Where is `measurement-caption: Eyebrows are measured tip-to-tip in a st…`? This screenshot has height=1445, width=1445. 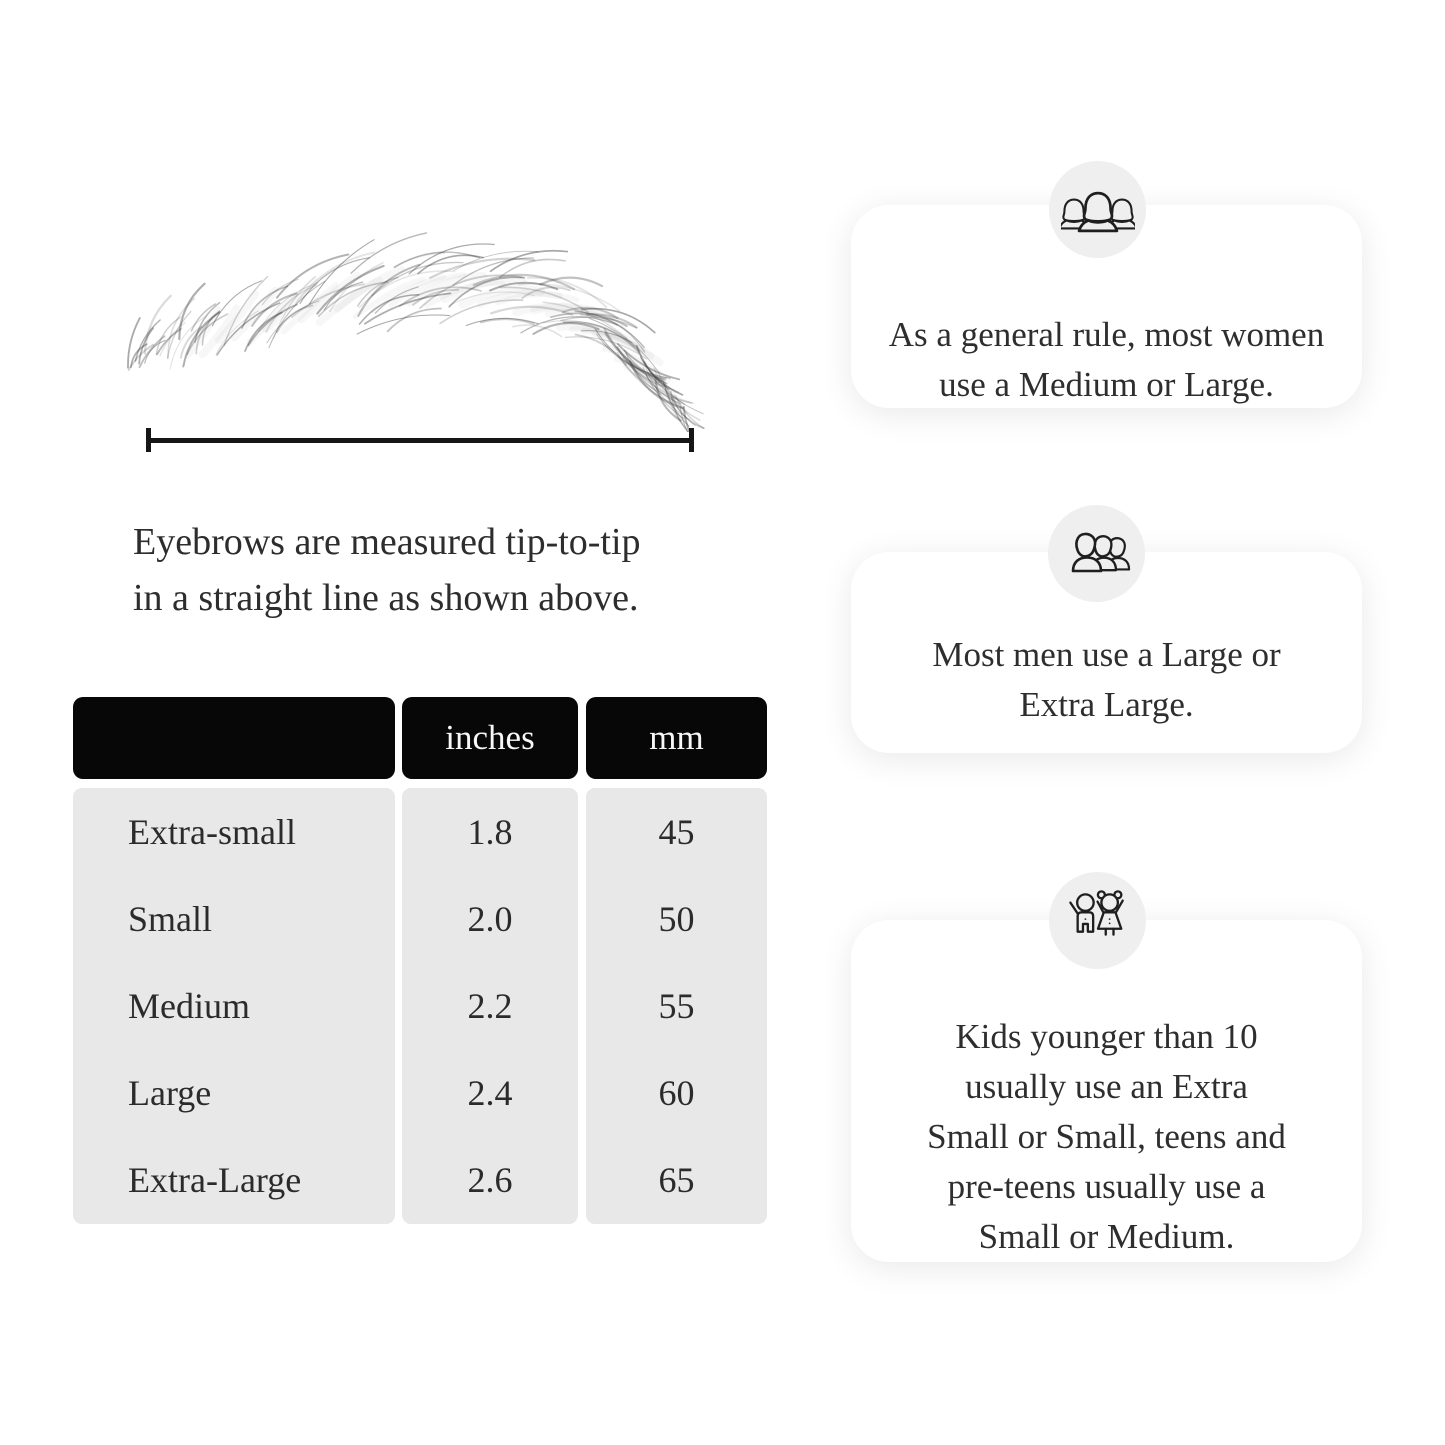
measurement-caption: Eyebrows are measured tip-to-tip in a st… is located at coordinates (387, 570).